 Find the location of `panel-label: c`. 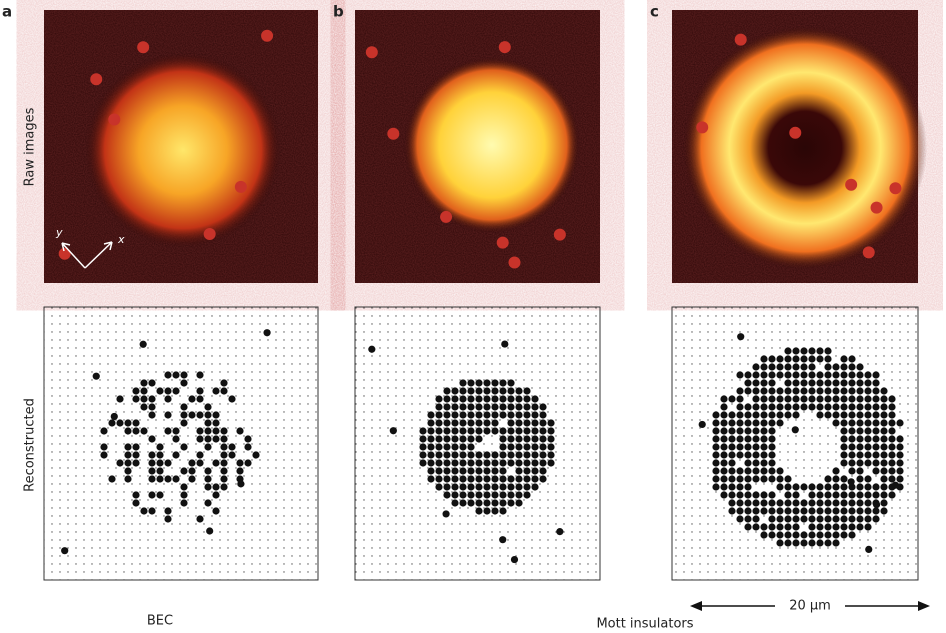

panel-label: c is located at coordinates (654, 12).